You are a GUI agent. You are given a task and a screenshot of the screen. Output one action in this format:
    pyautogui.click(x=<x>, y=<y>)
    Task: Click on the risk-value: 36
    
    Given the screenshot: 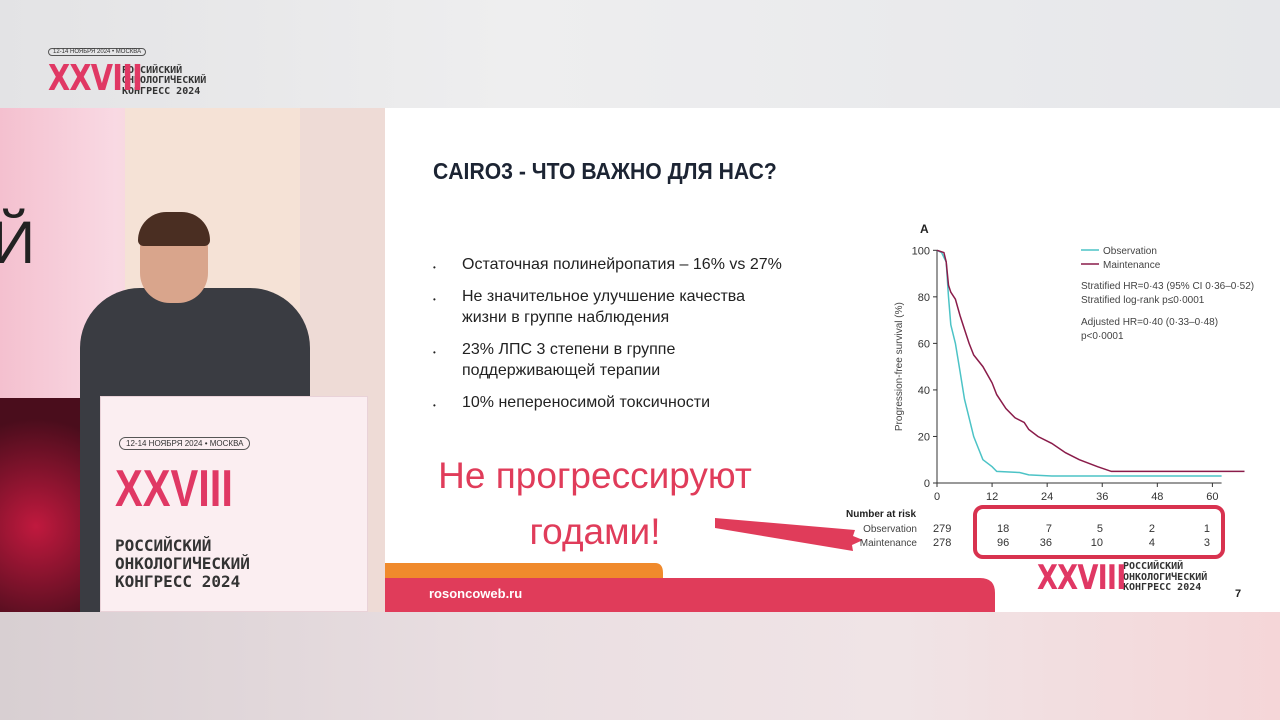 What is the action you would take?
    pyautogui.click(x=1046, y=543)
    